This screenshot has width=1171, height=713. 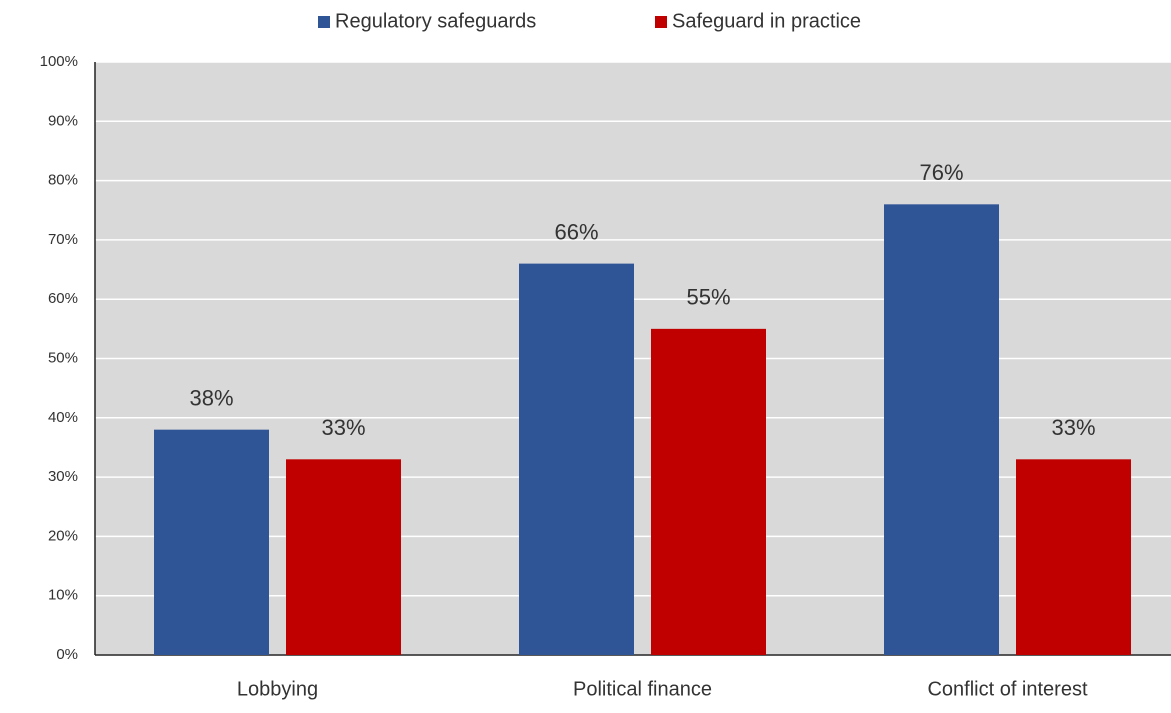 What do you see at coordinates (63, 180) in the screenshot?
I see `y-tick-label: 80%` at bounding box center [63, 180].